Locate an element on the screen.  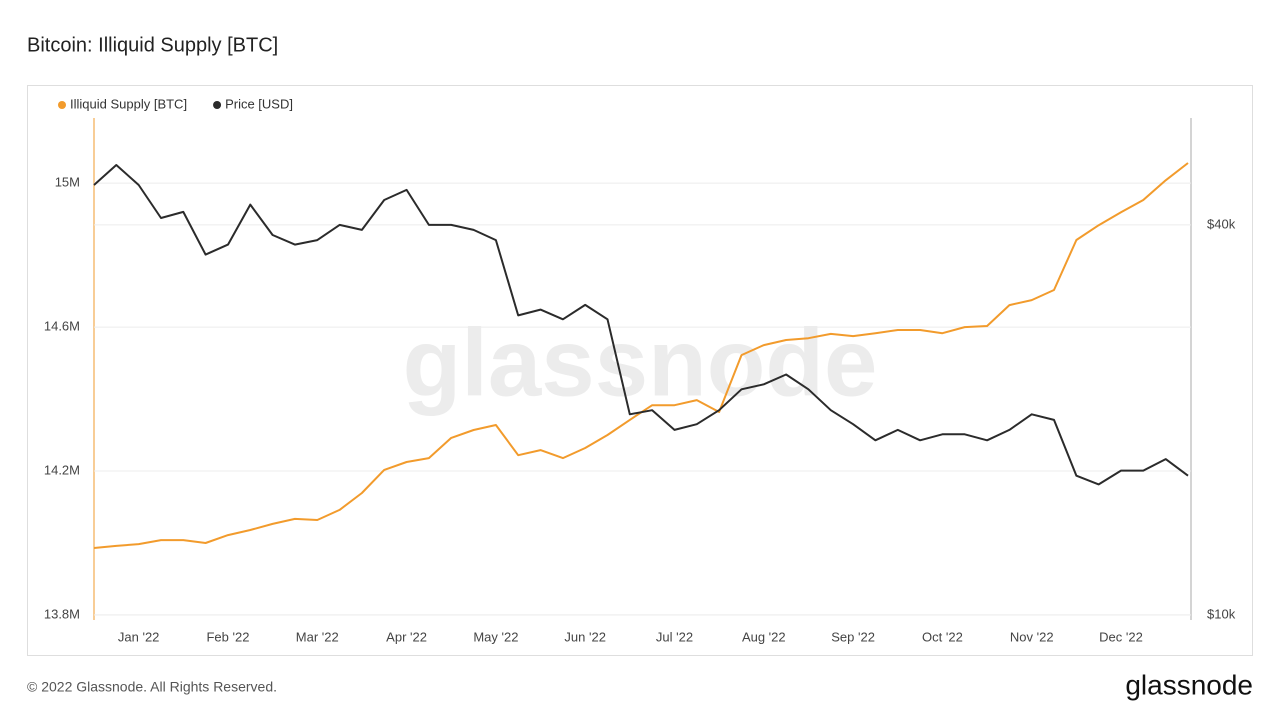
y2-tick-label: $40k is located at coordinates (1221, 223).